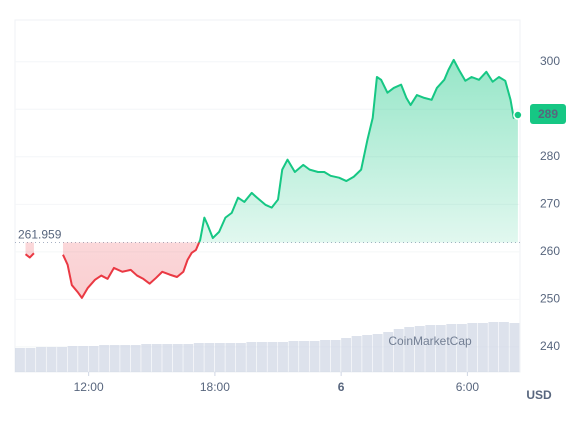 The image size is (588, 433). Describe the element at coordinates (468, 387) in the screenshot. I see `x-tick-label: 6:00` at that location.